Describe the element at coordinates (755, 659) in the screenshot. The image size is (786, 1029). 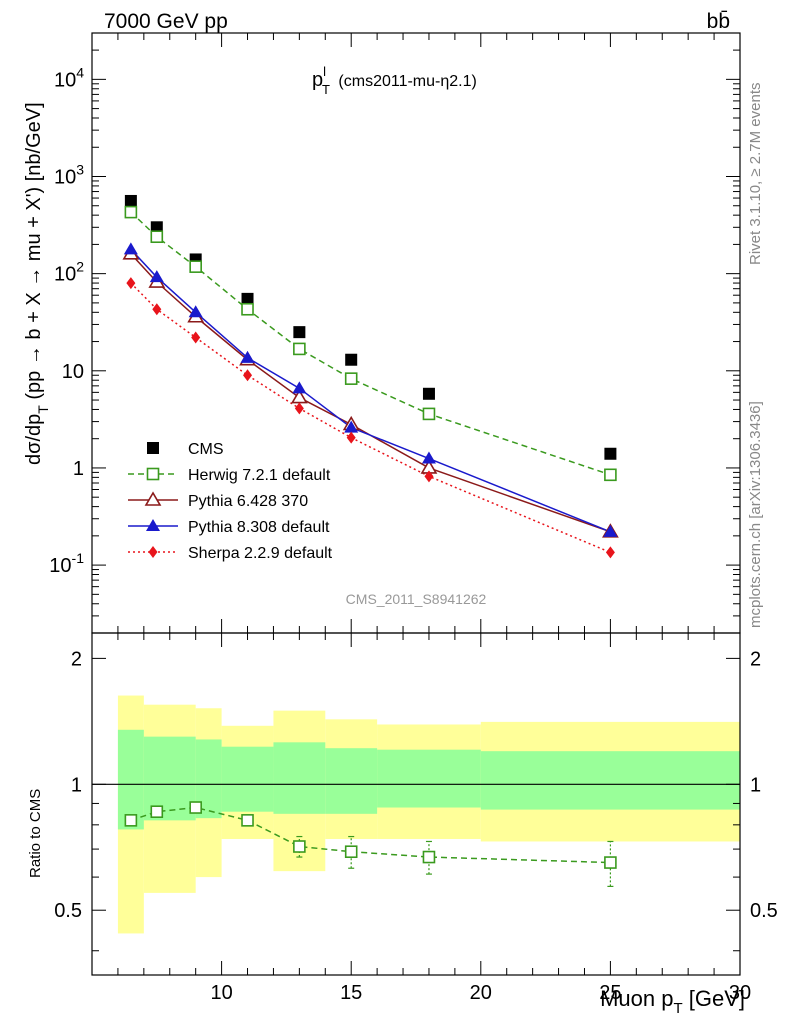
I see `ratio-y-tick-label-right: 2` at that location.